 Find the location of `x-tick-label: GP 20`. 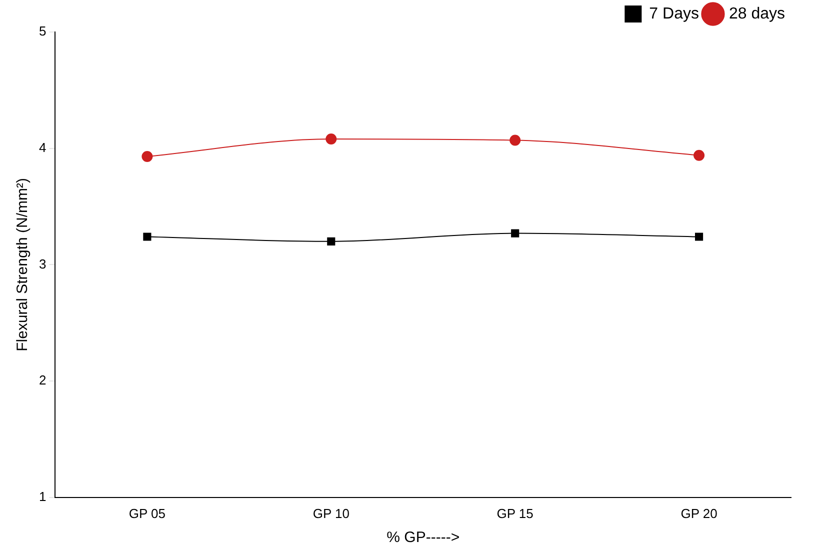

x-tick-label: GP 20 is located at coordinates (699, 513).